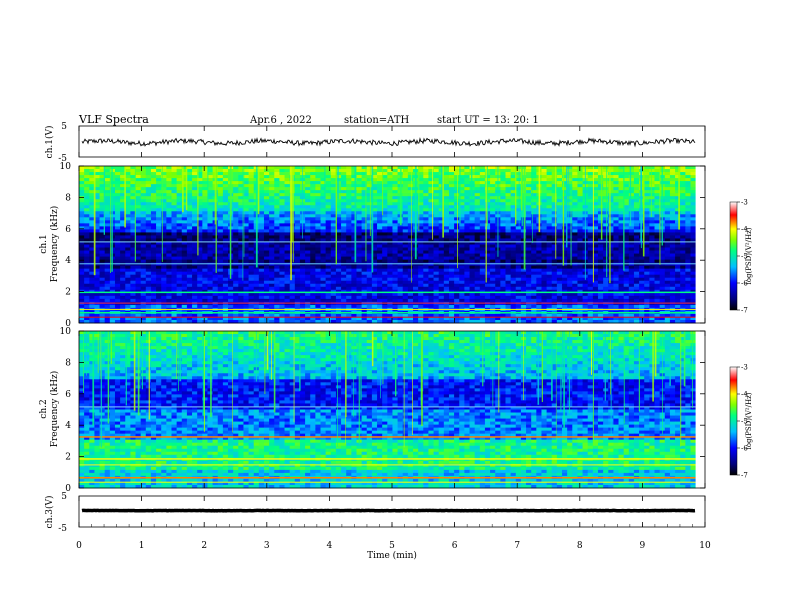 This screenshot has width=792, height=616. What do you see at coordinates (733, 256) in the screenshot?
I see `ch1-colorbar` at bounding box center [733, 256].